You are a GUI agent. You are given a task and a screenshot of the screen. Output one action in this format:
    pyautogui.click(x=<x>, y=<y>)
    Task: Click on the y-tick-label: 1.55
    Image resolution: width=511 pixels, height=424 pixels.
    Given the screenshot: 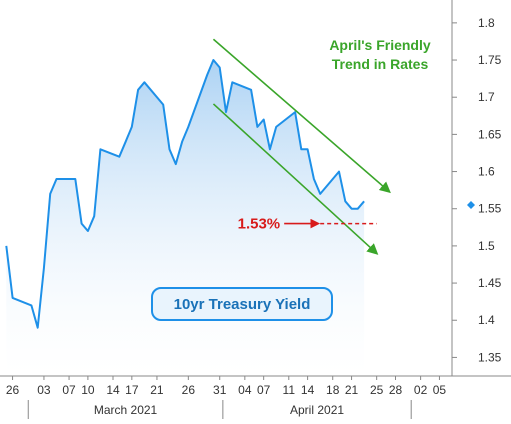 What is the action you would take?
    pyautogui.click(x=490, y=209)
    